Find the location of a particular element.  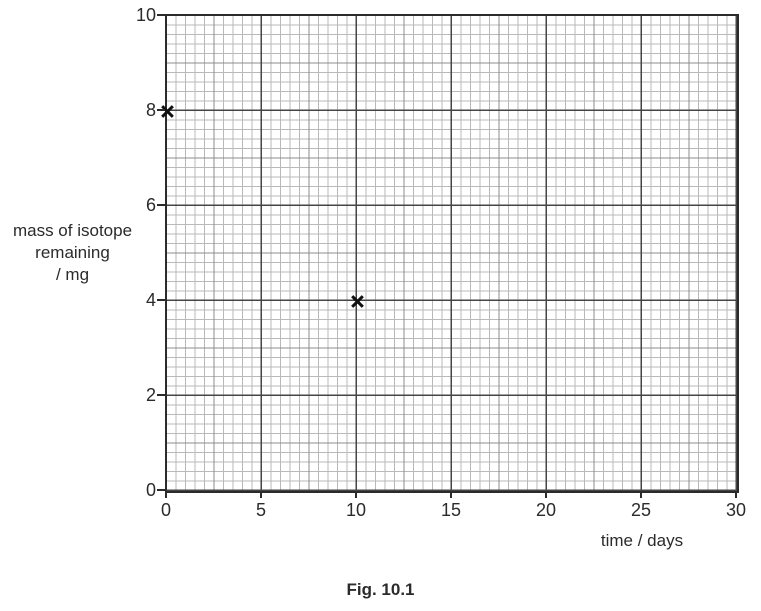

x-tick-label: 15 is located at coordinates (451, 510).